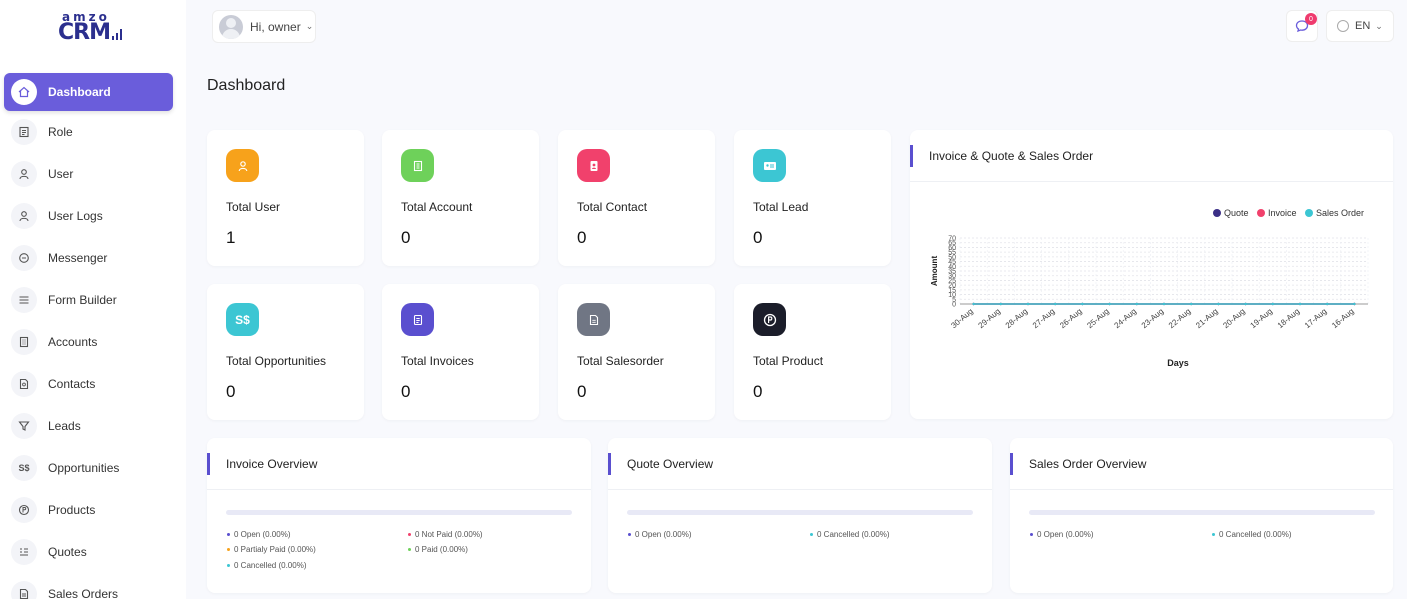  What do you see at coordinates (264, 26) in the screenshot?
I see `user-menu-button: Hi, owner ⌄` at bounding box center [264, 26].